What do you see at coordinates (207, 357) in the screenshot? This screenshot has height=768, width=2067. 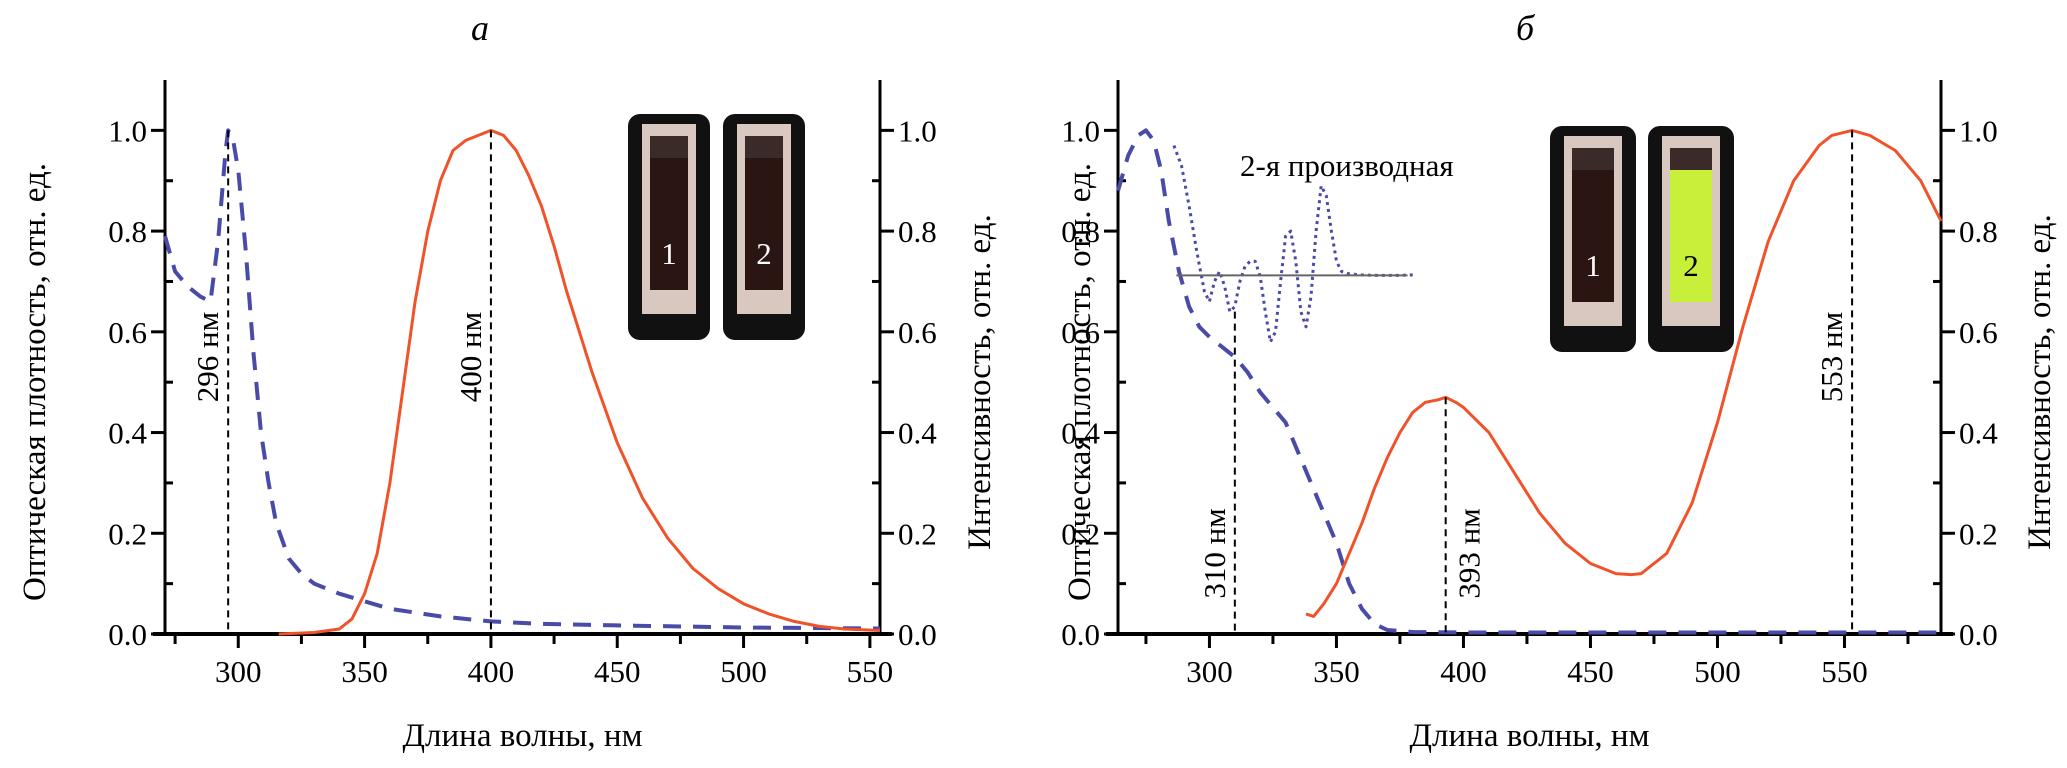 I see `peak-label: 296 нм` at bounding box center [207, 357].